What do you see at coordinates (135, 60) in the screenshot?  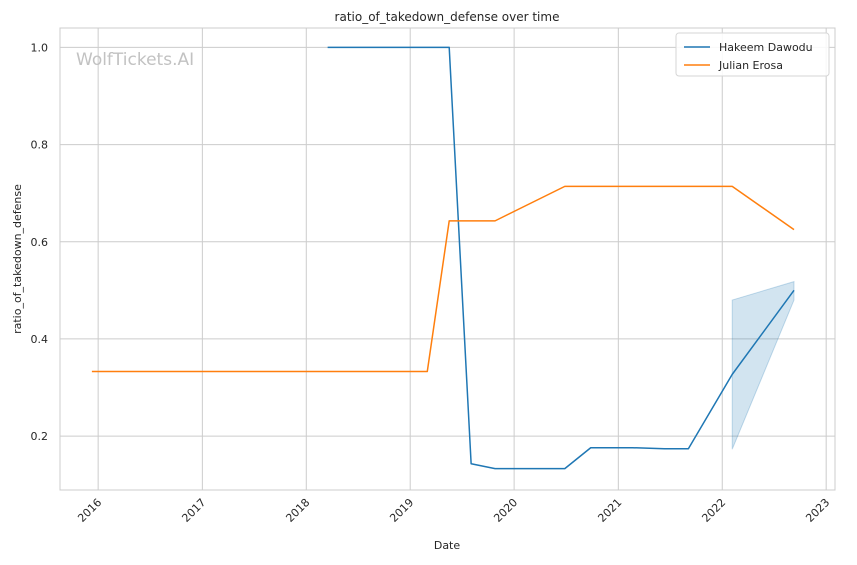 I see `watermark: WolfTickets.AI` at bounding box center [135, 60].